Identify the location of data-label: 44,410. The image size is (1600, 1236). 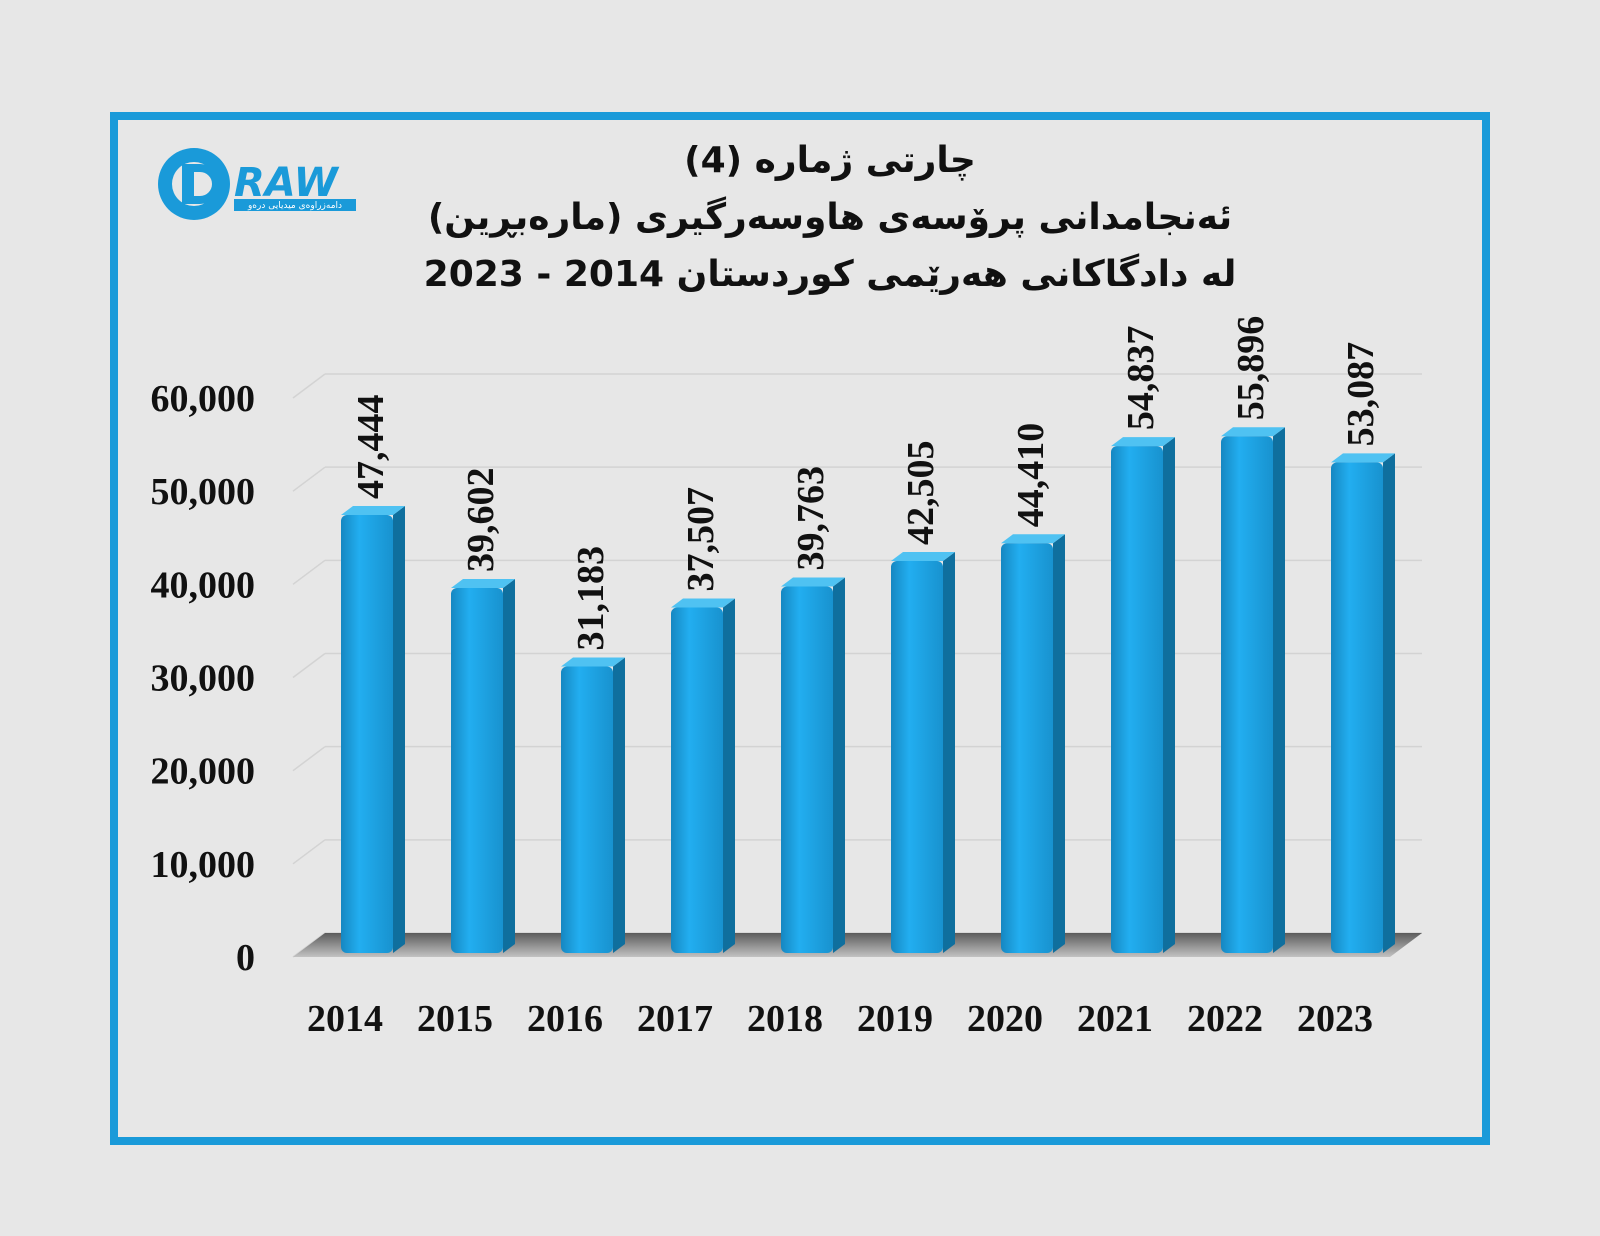
(1031, 475).